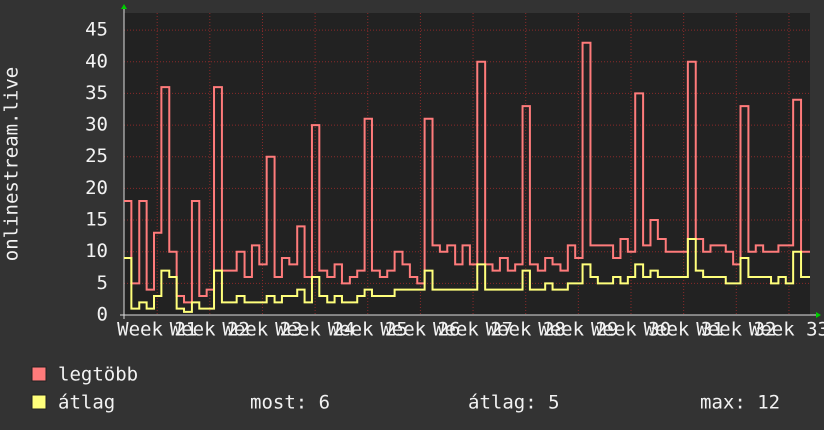 This screenshot has height=430, width=824. I want to click on y-tick-label: 10, so click(96, 251).